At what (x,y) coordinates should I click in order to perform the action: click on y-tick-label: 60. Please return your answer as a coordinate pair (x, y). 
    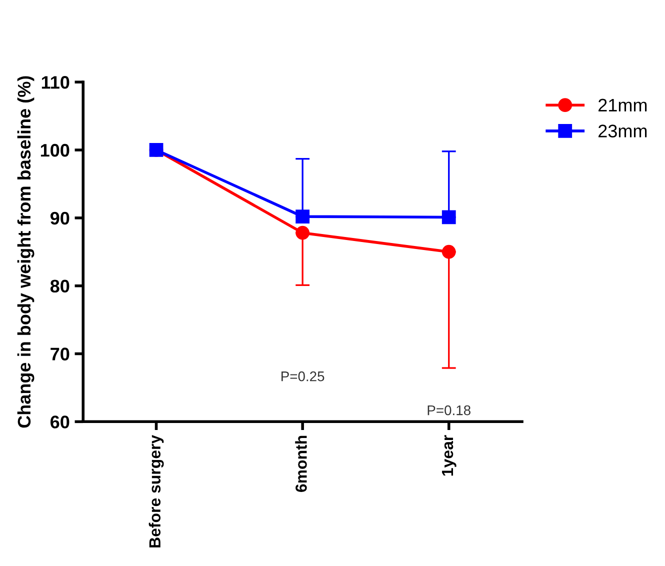
    Looking at the image, I should click on (60, 422).